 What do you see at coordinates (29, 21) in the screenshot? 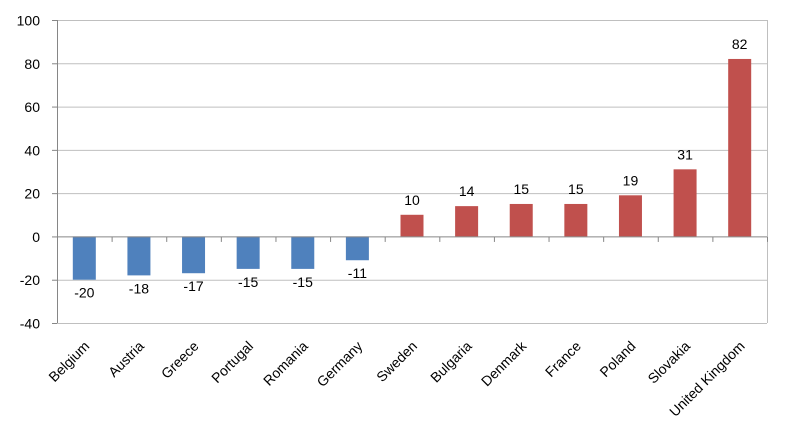
I see `y-tick-label: 100` at bounding box center [29, 21].